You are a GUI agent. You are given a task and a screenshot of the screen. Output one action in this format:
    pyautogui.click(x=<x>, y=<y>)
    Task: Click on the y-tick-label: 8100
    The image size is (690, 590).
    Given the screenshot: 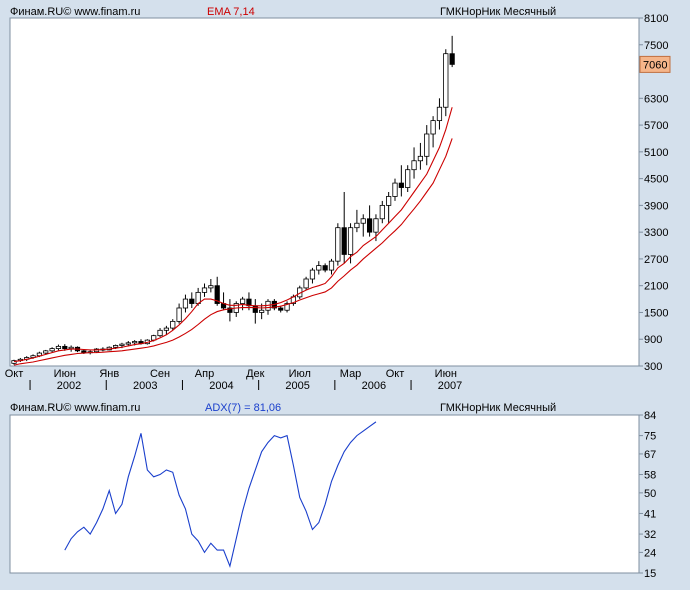 What is the action you would take?
    pyautogui.click(x=656, y=19)
    